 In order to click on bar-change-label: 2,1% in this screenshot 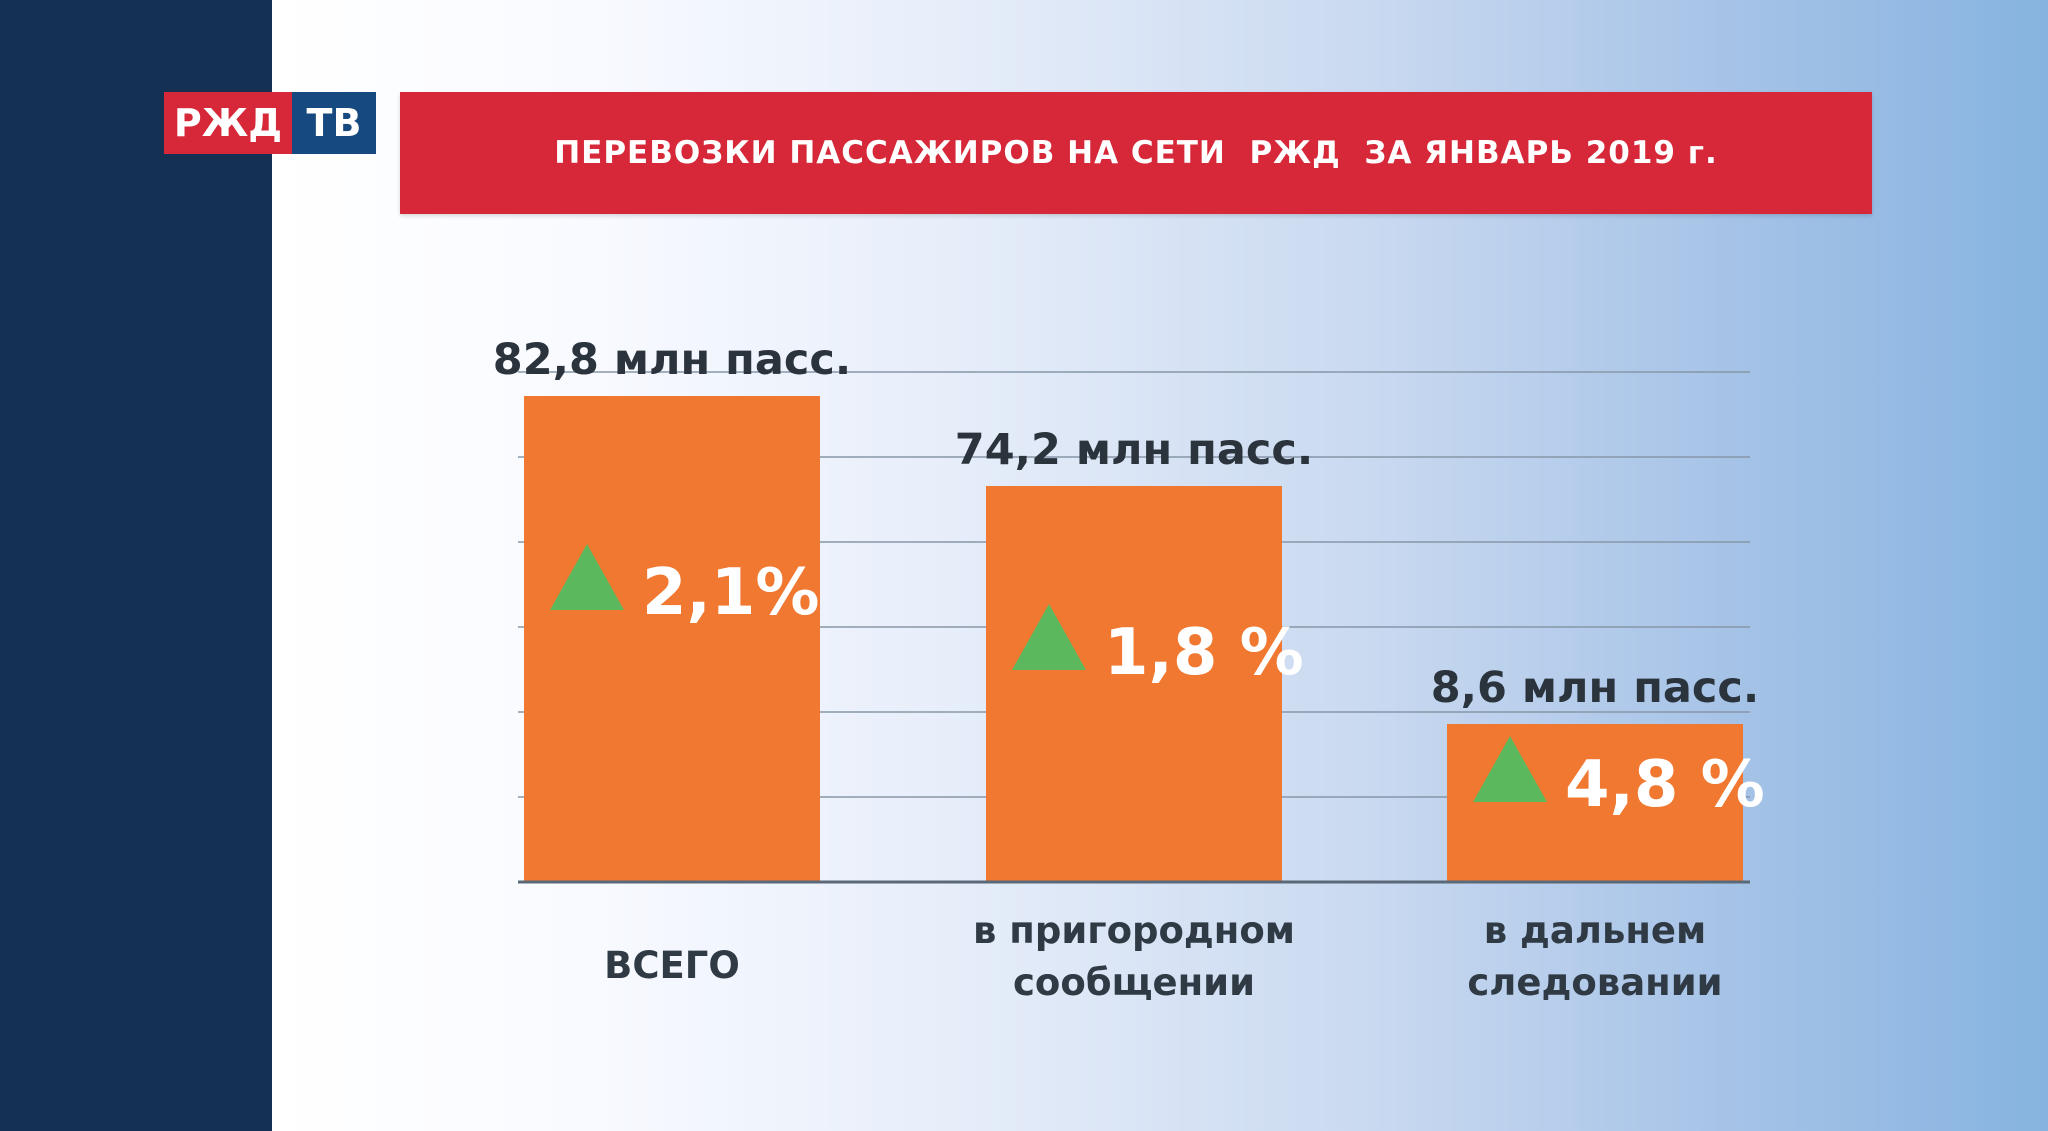, I will do `click(731, 593)`.